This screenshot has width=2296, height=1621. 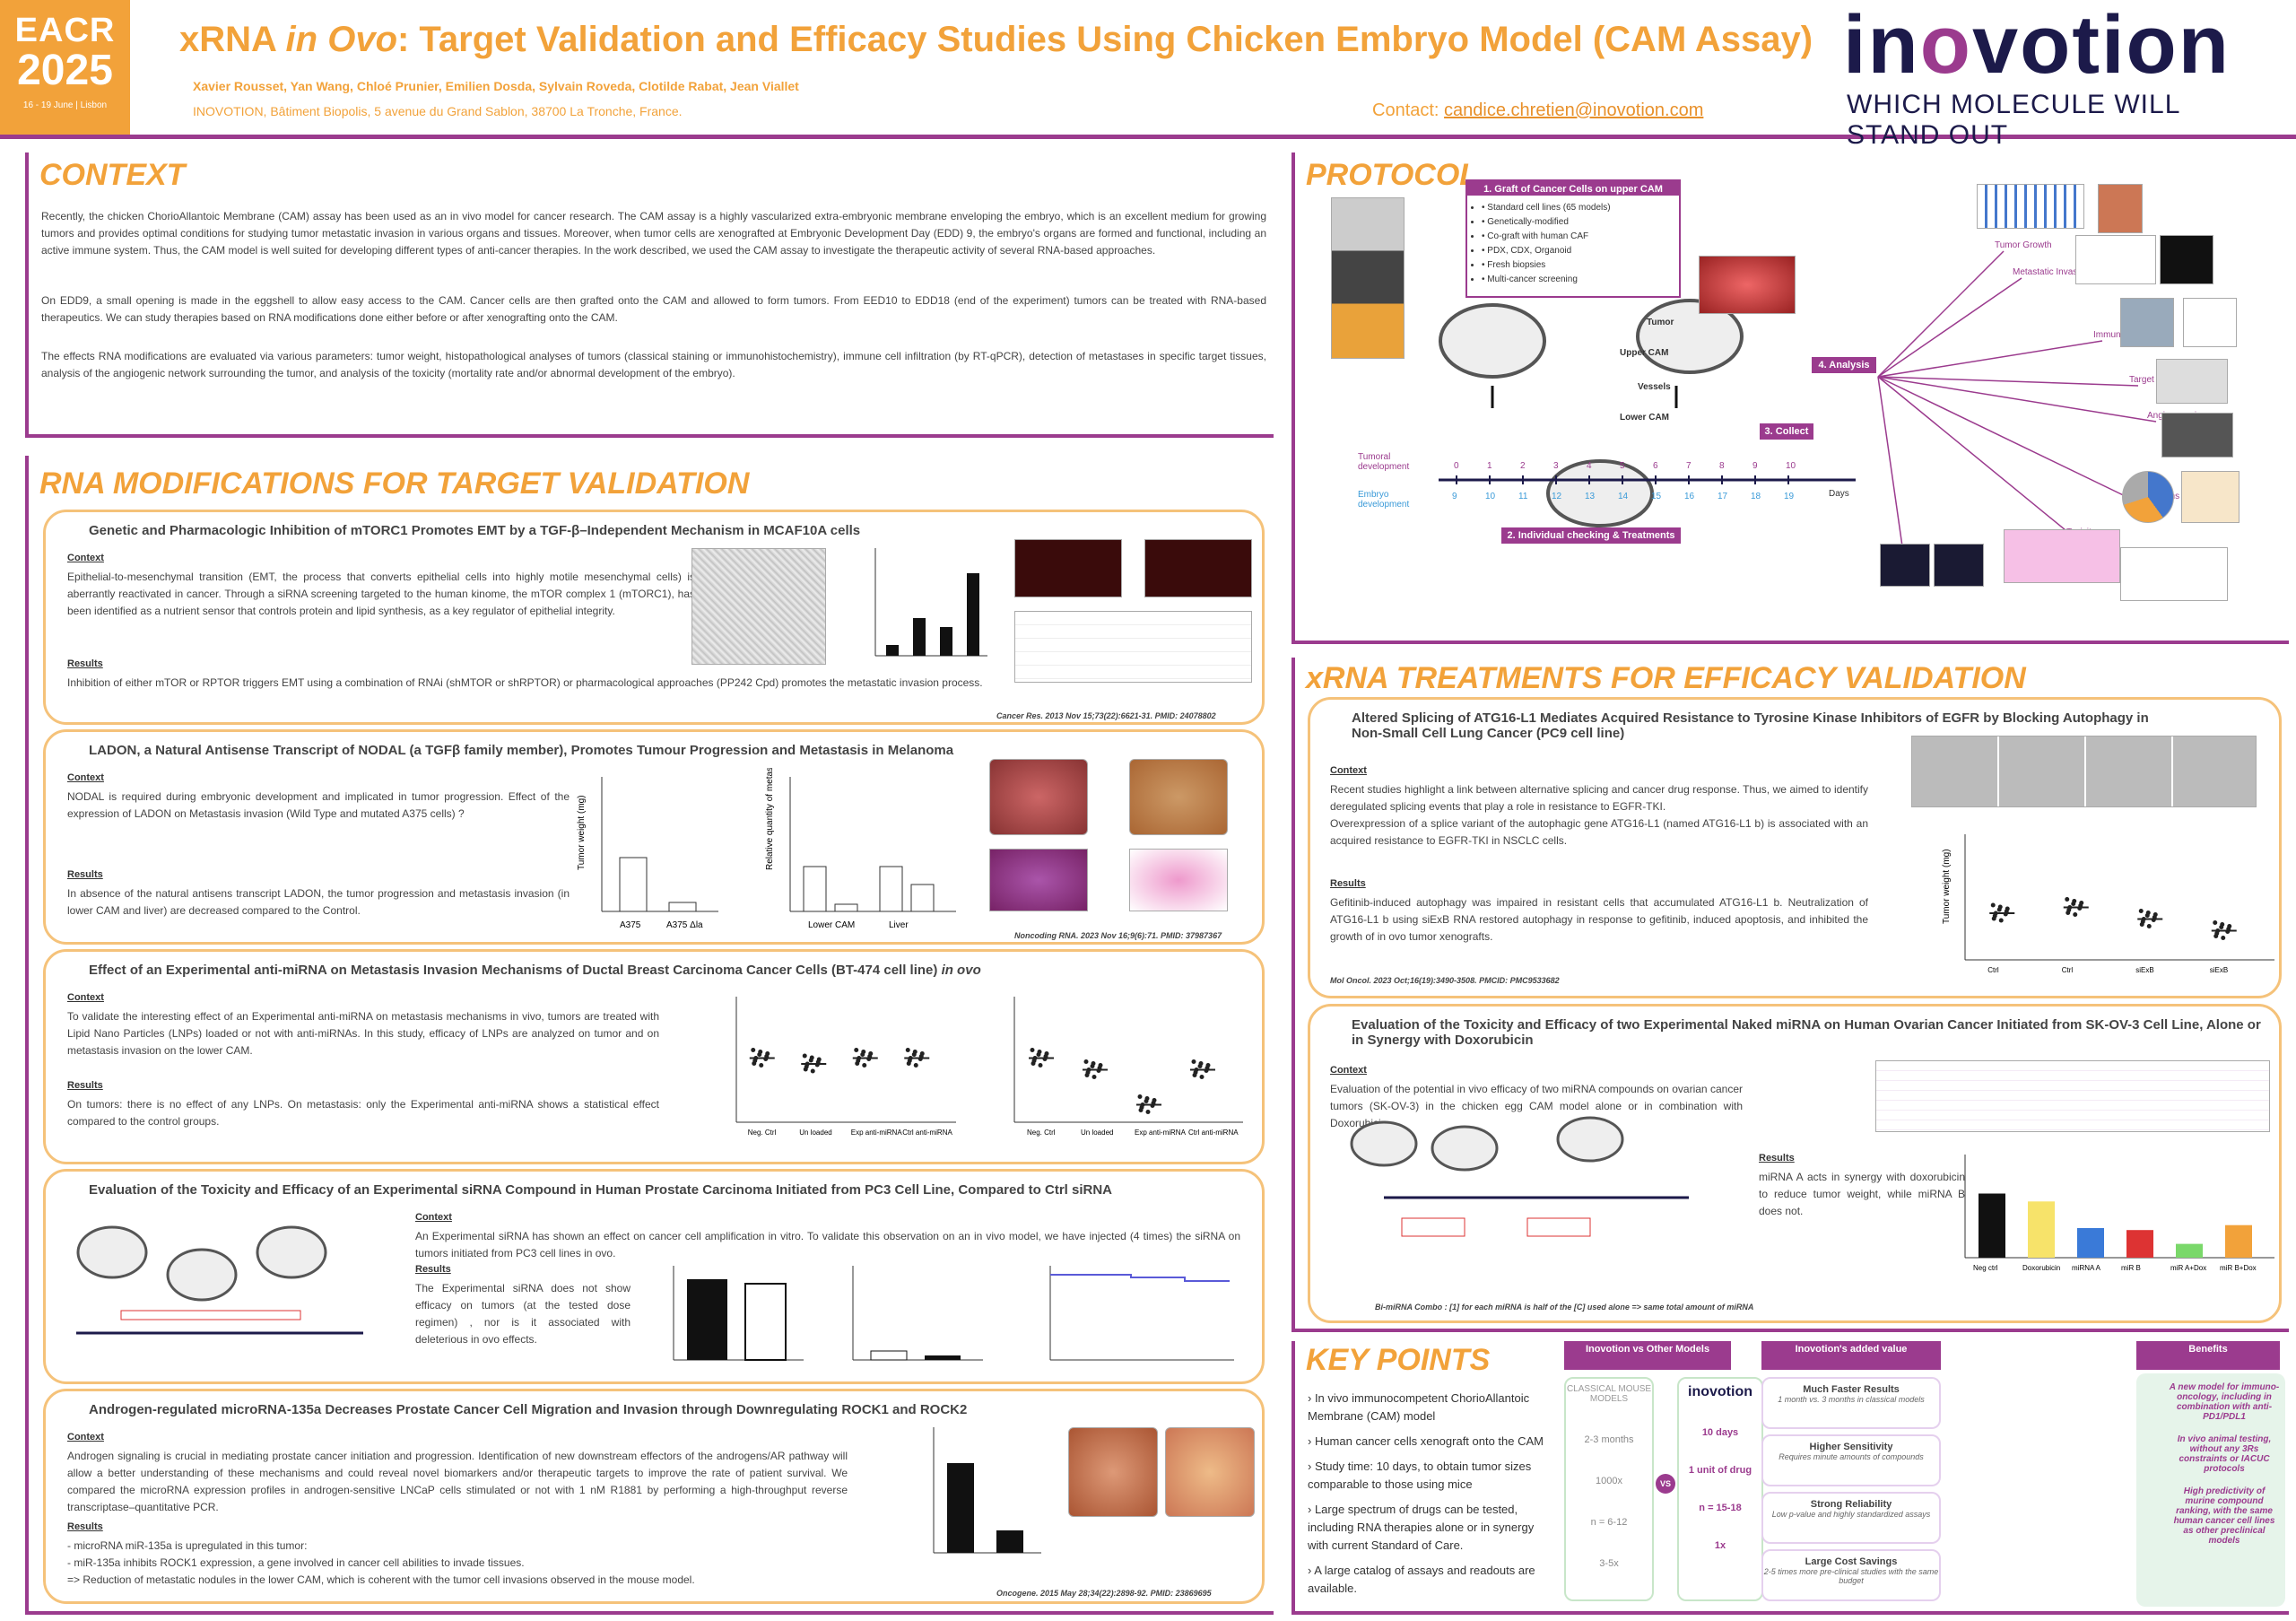 What do you see at coordinates (2210, 497) in the screenshot?
I see `readout-mechanism-chart` at bounding box center [2210, 497].